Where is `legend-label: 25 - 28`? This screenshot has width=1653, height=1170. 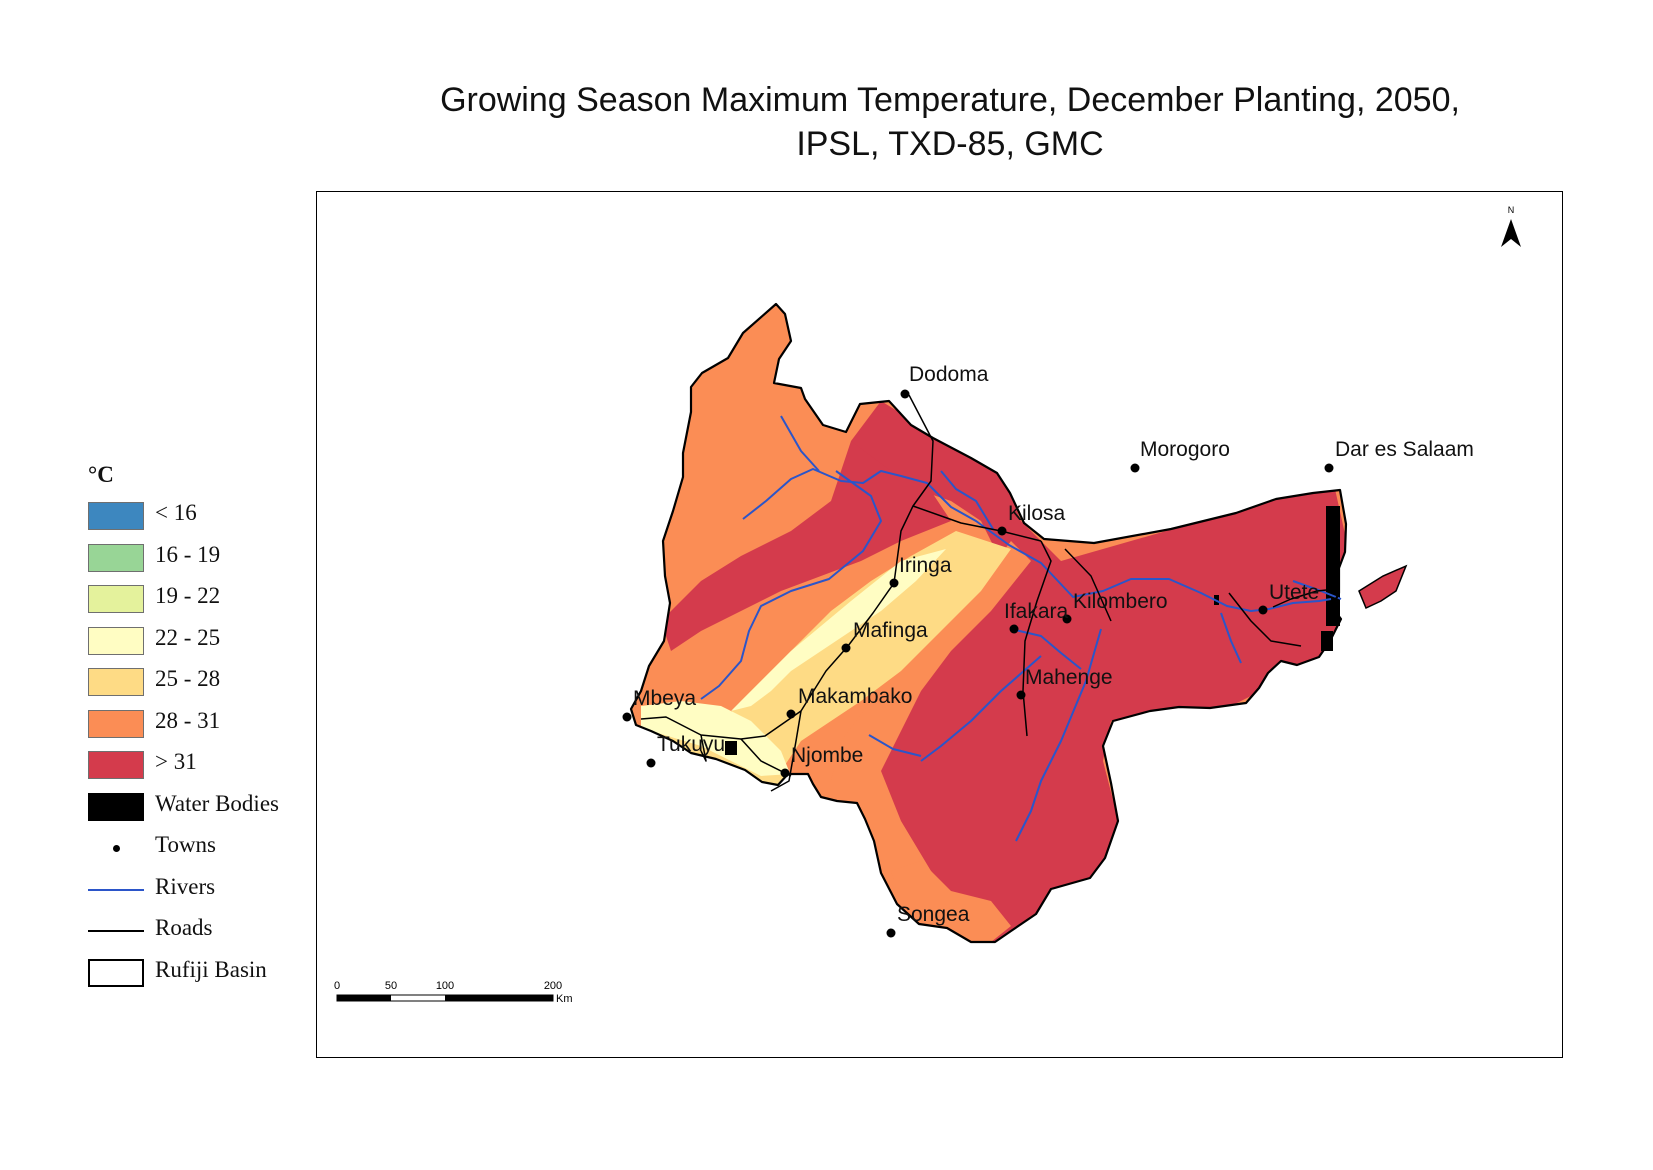
legend-label: 25 - 28 is located at coordinates (188, 678).